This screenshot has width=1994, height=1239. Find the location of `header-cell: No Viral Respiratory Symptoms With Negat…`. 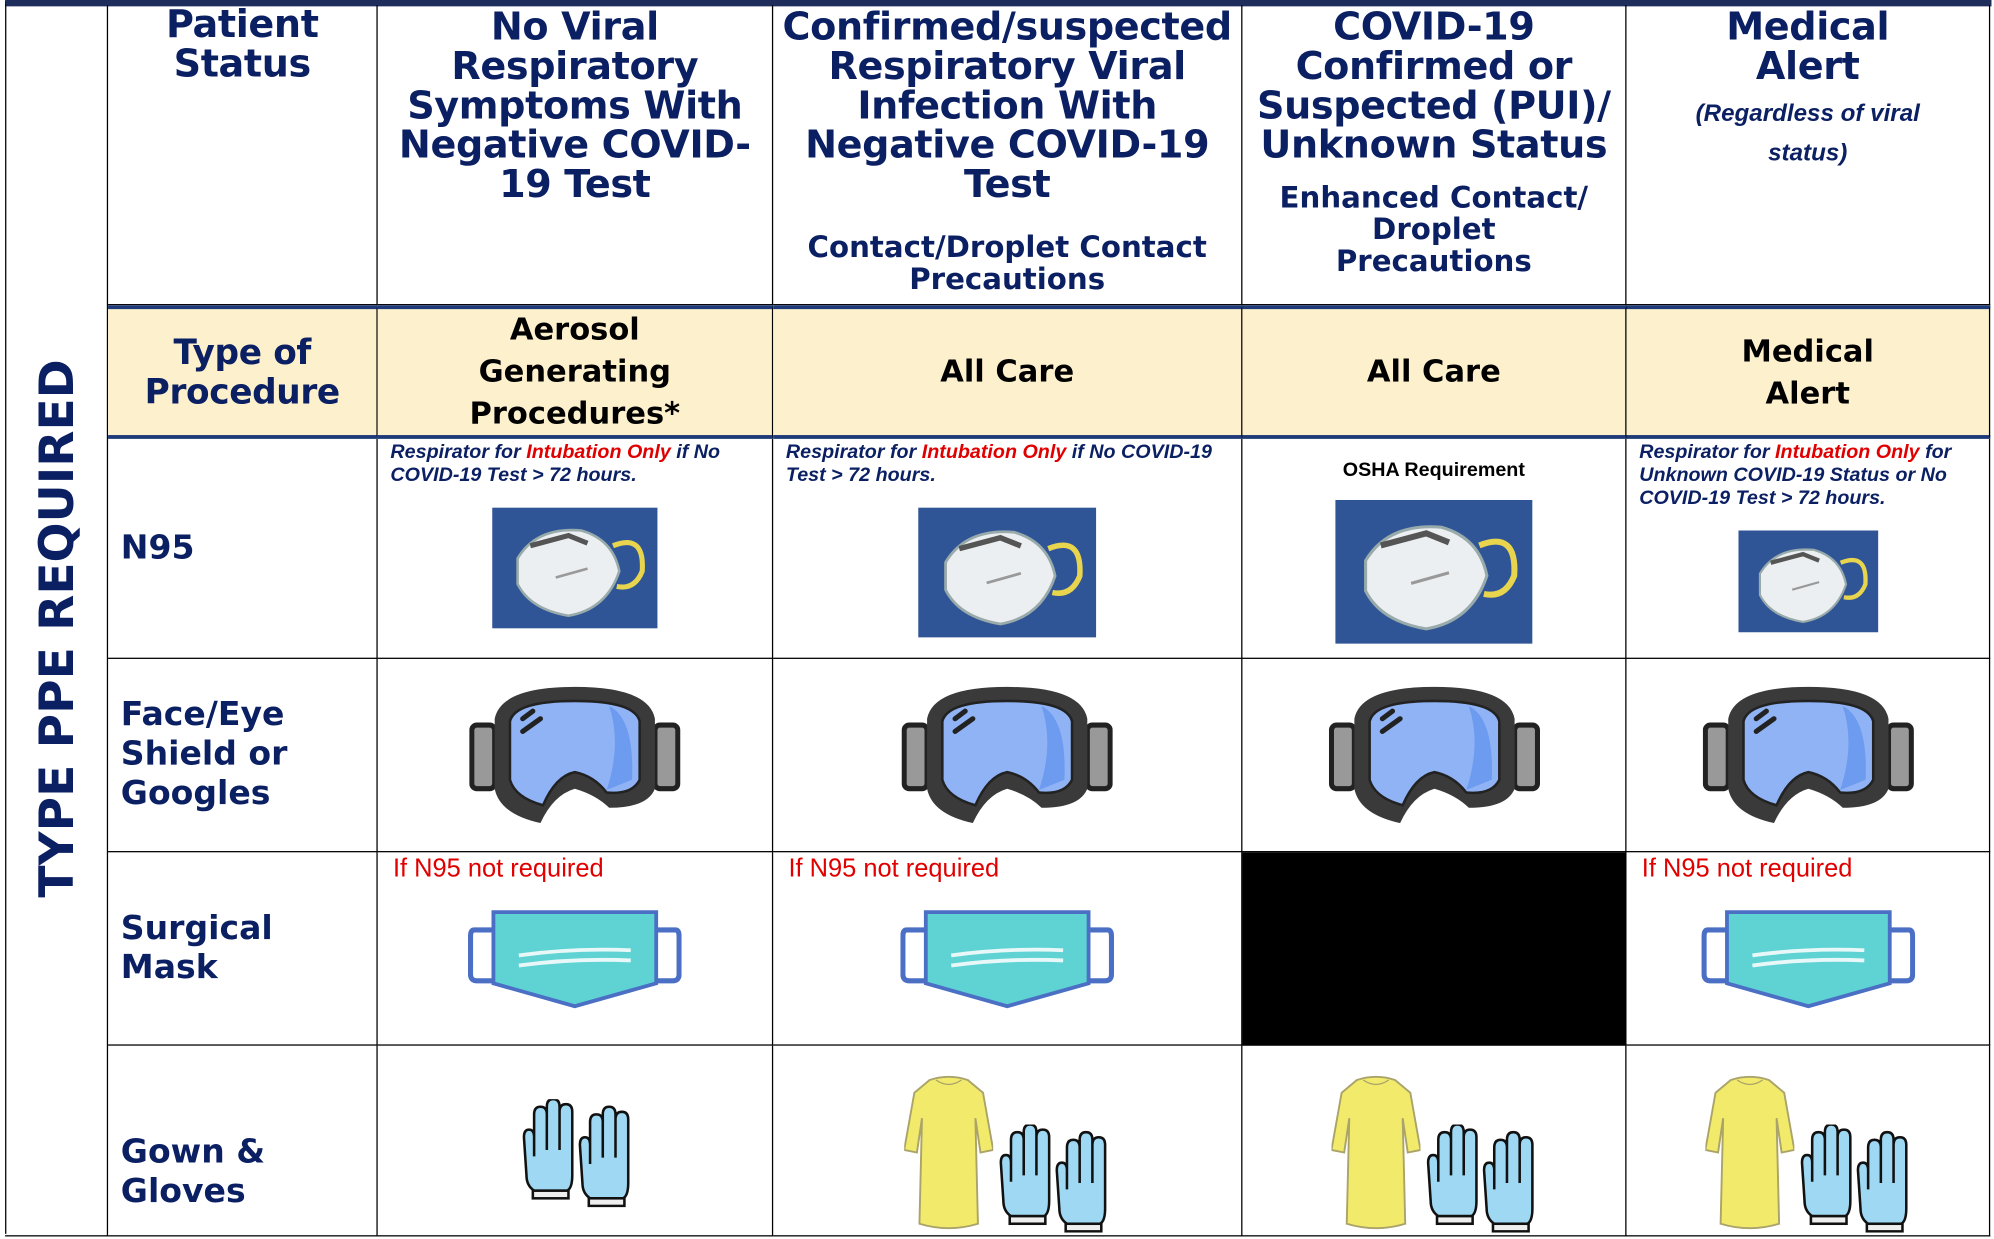

header-cell: No Viral Respiratory Symptoms With Negat… is located at coordinates (575, 155).